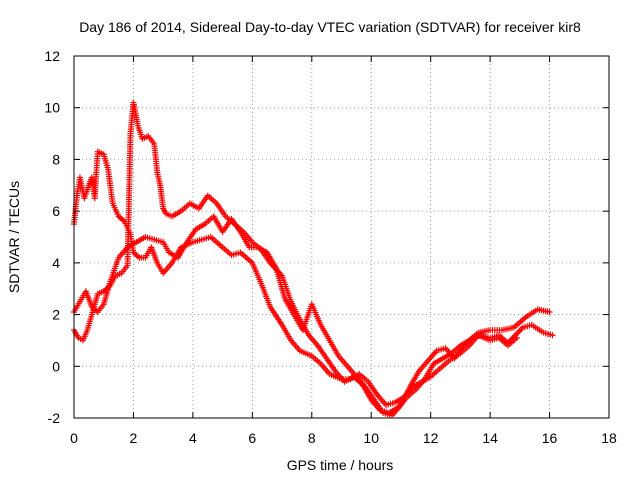 The image size is (640, 480). What do you see at coordinates (56, 315) in the screenshot?
I see `y-tick-label: 2` at bounding box center [56, 315].